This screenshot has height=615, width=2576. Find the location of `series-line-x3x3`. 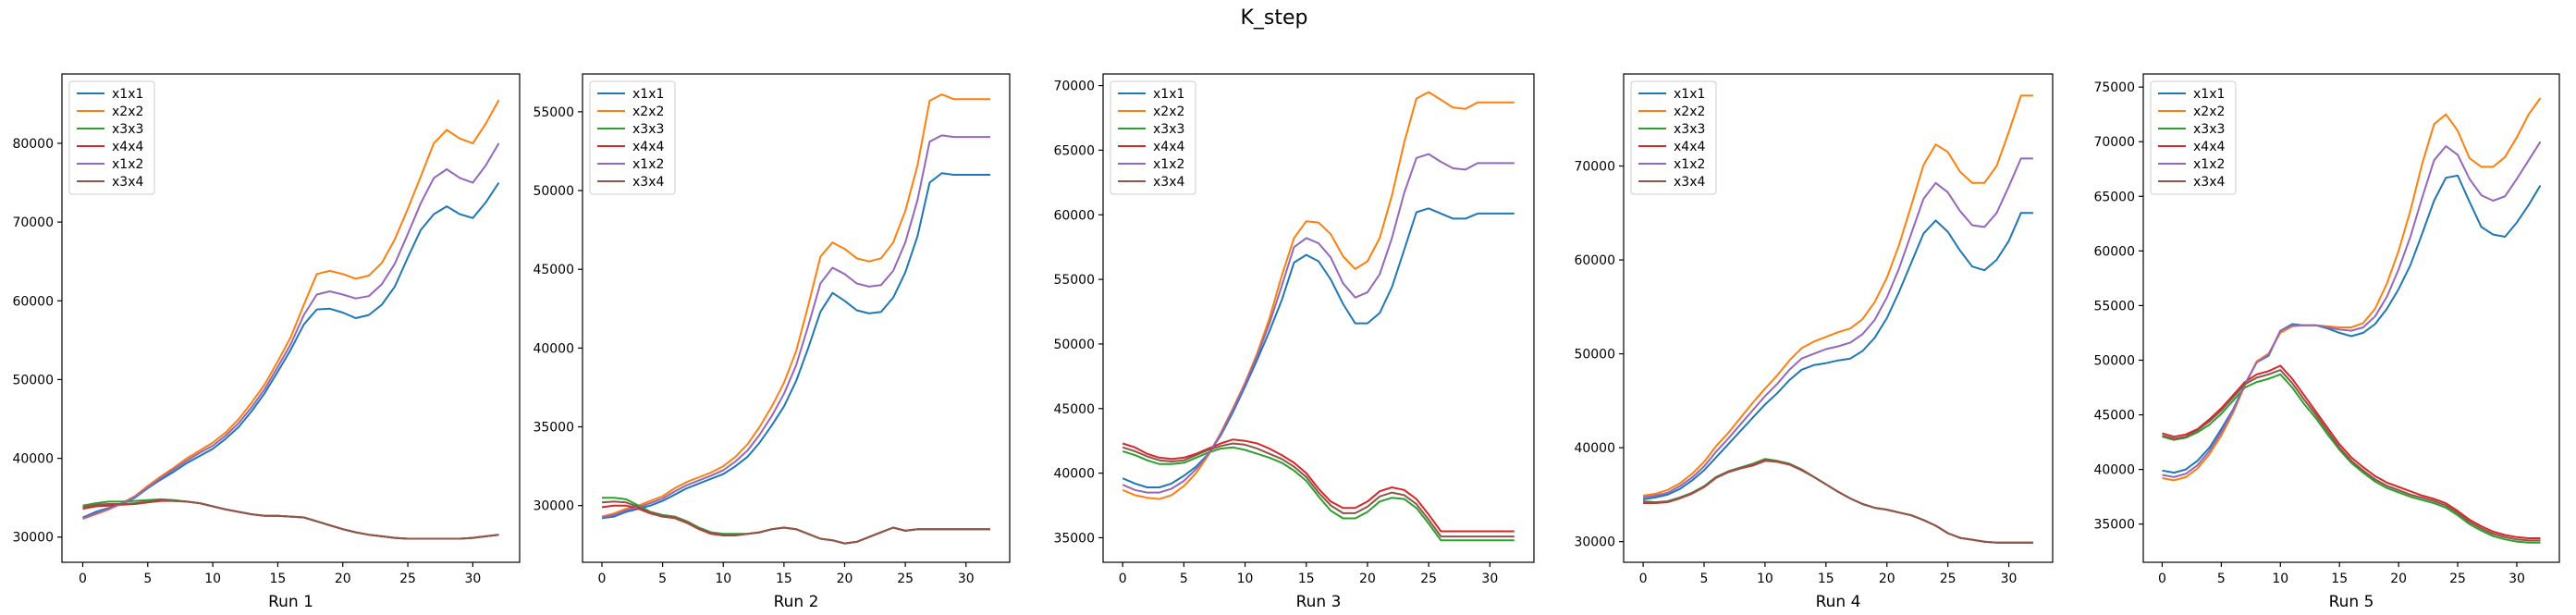

series-line-x3x3 is located at coordinates (2351, 458).